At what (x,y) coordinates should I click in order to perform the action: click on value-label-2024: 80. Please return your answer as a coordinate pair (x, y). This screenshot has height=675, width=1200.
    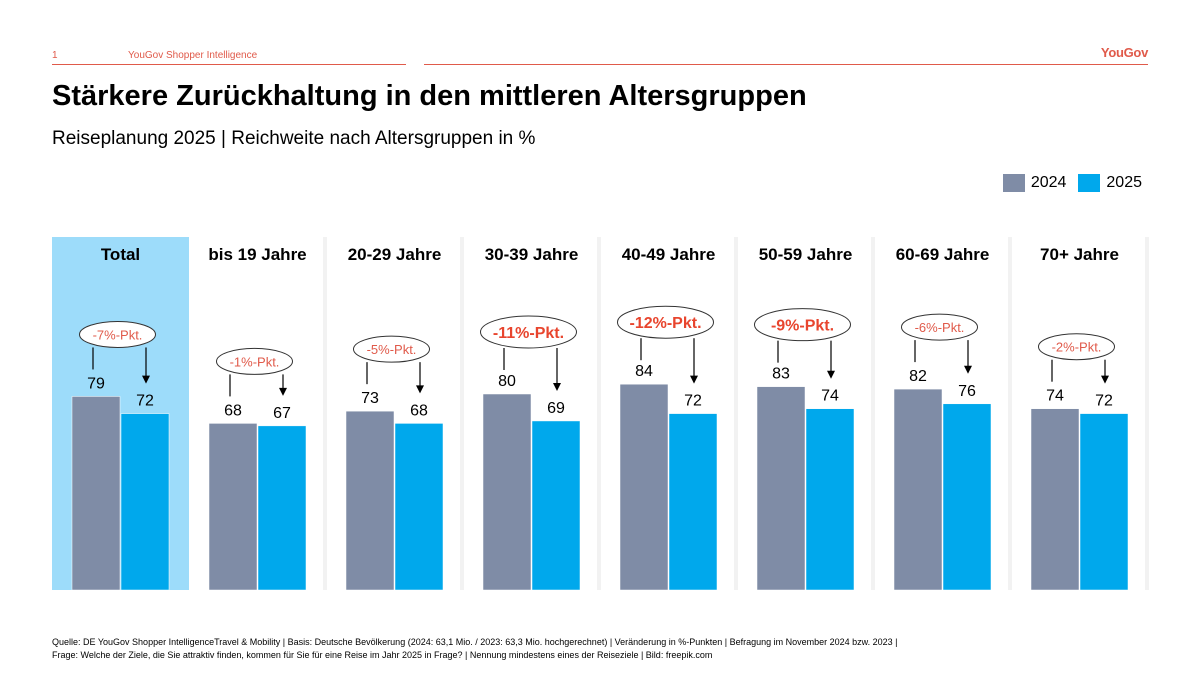
    Looking at the image, I should click on (507, 381).